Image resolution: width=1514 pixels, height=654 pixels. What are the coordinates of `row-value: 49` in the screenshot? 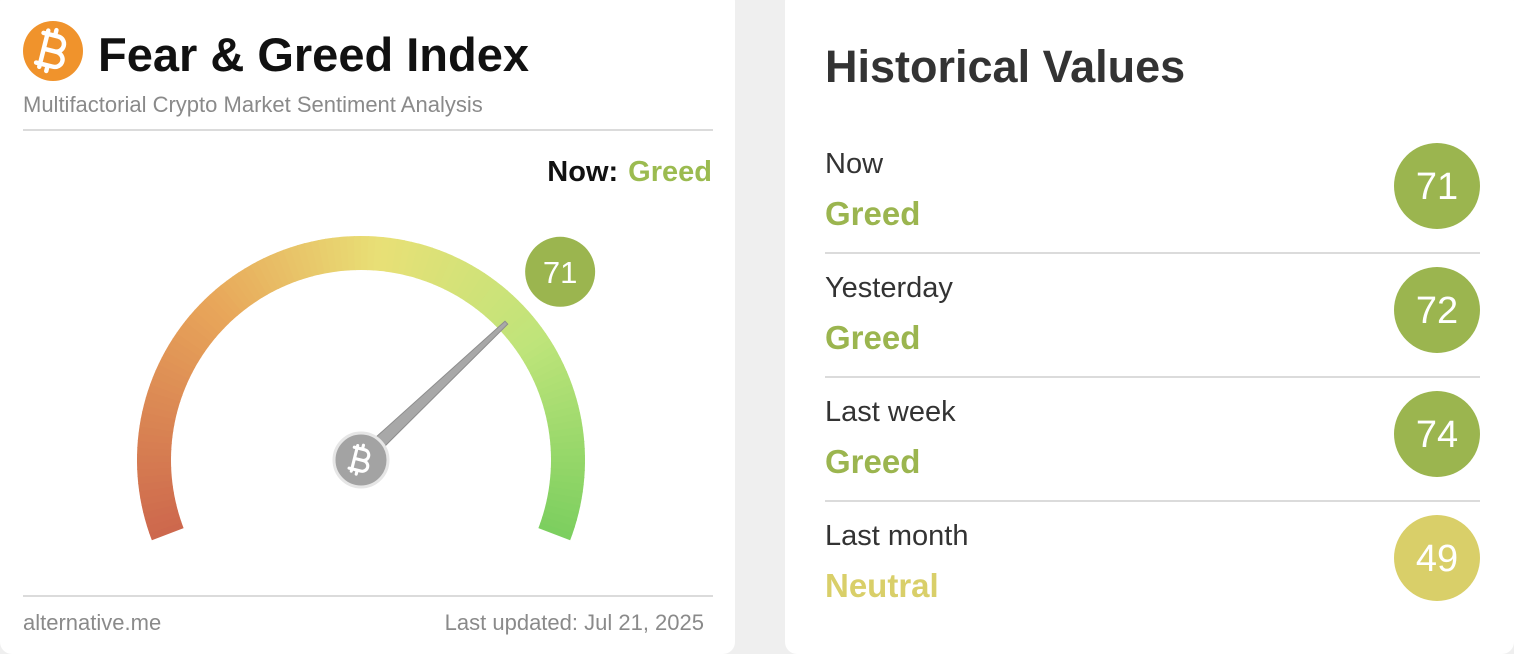 It's located at (1437, 559).